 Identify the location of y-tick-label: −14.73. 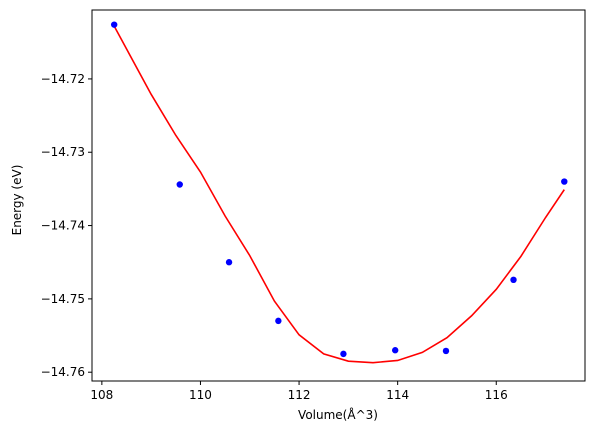
(63, 152).